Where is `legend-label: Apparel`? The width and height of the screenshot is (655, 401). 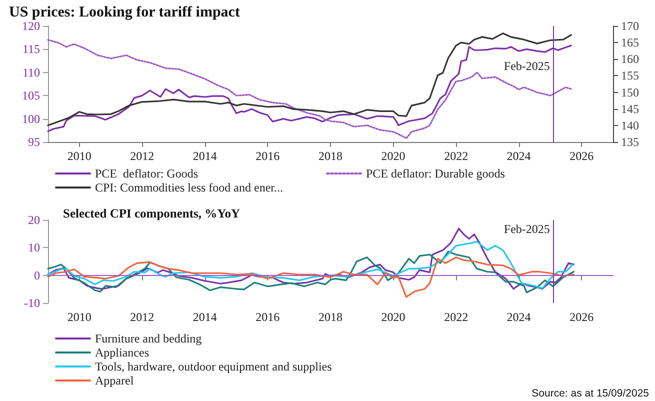
legend-label: Apparel is located at coordinates (114, 381).